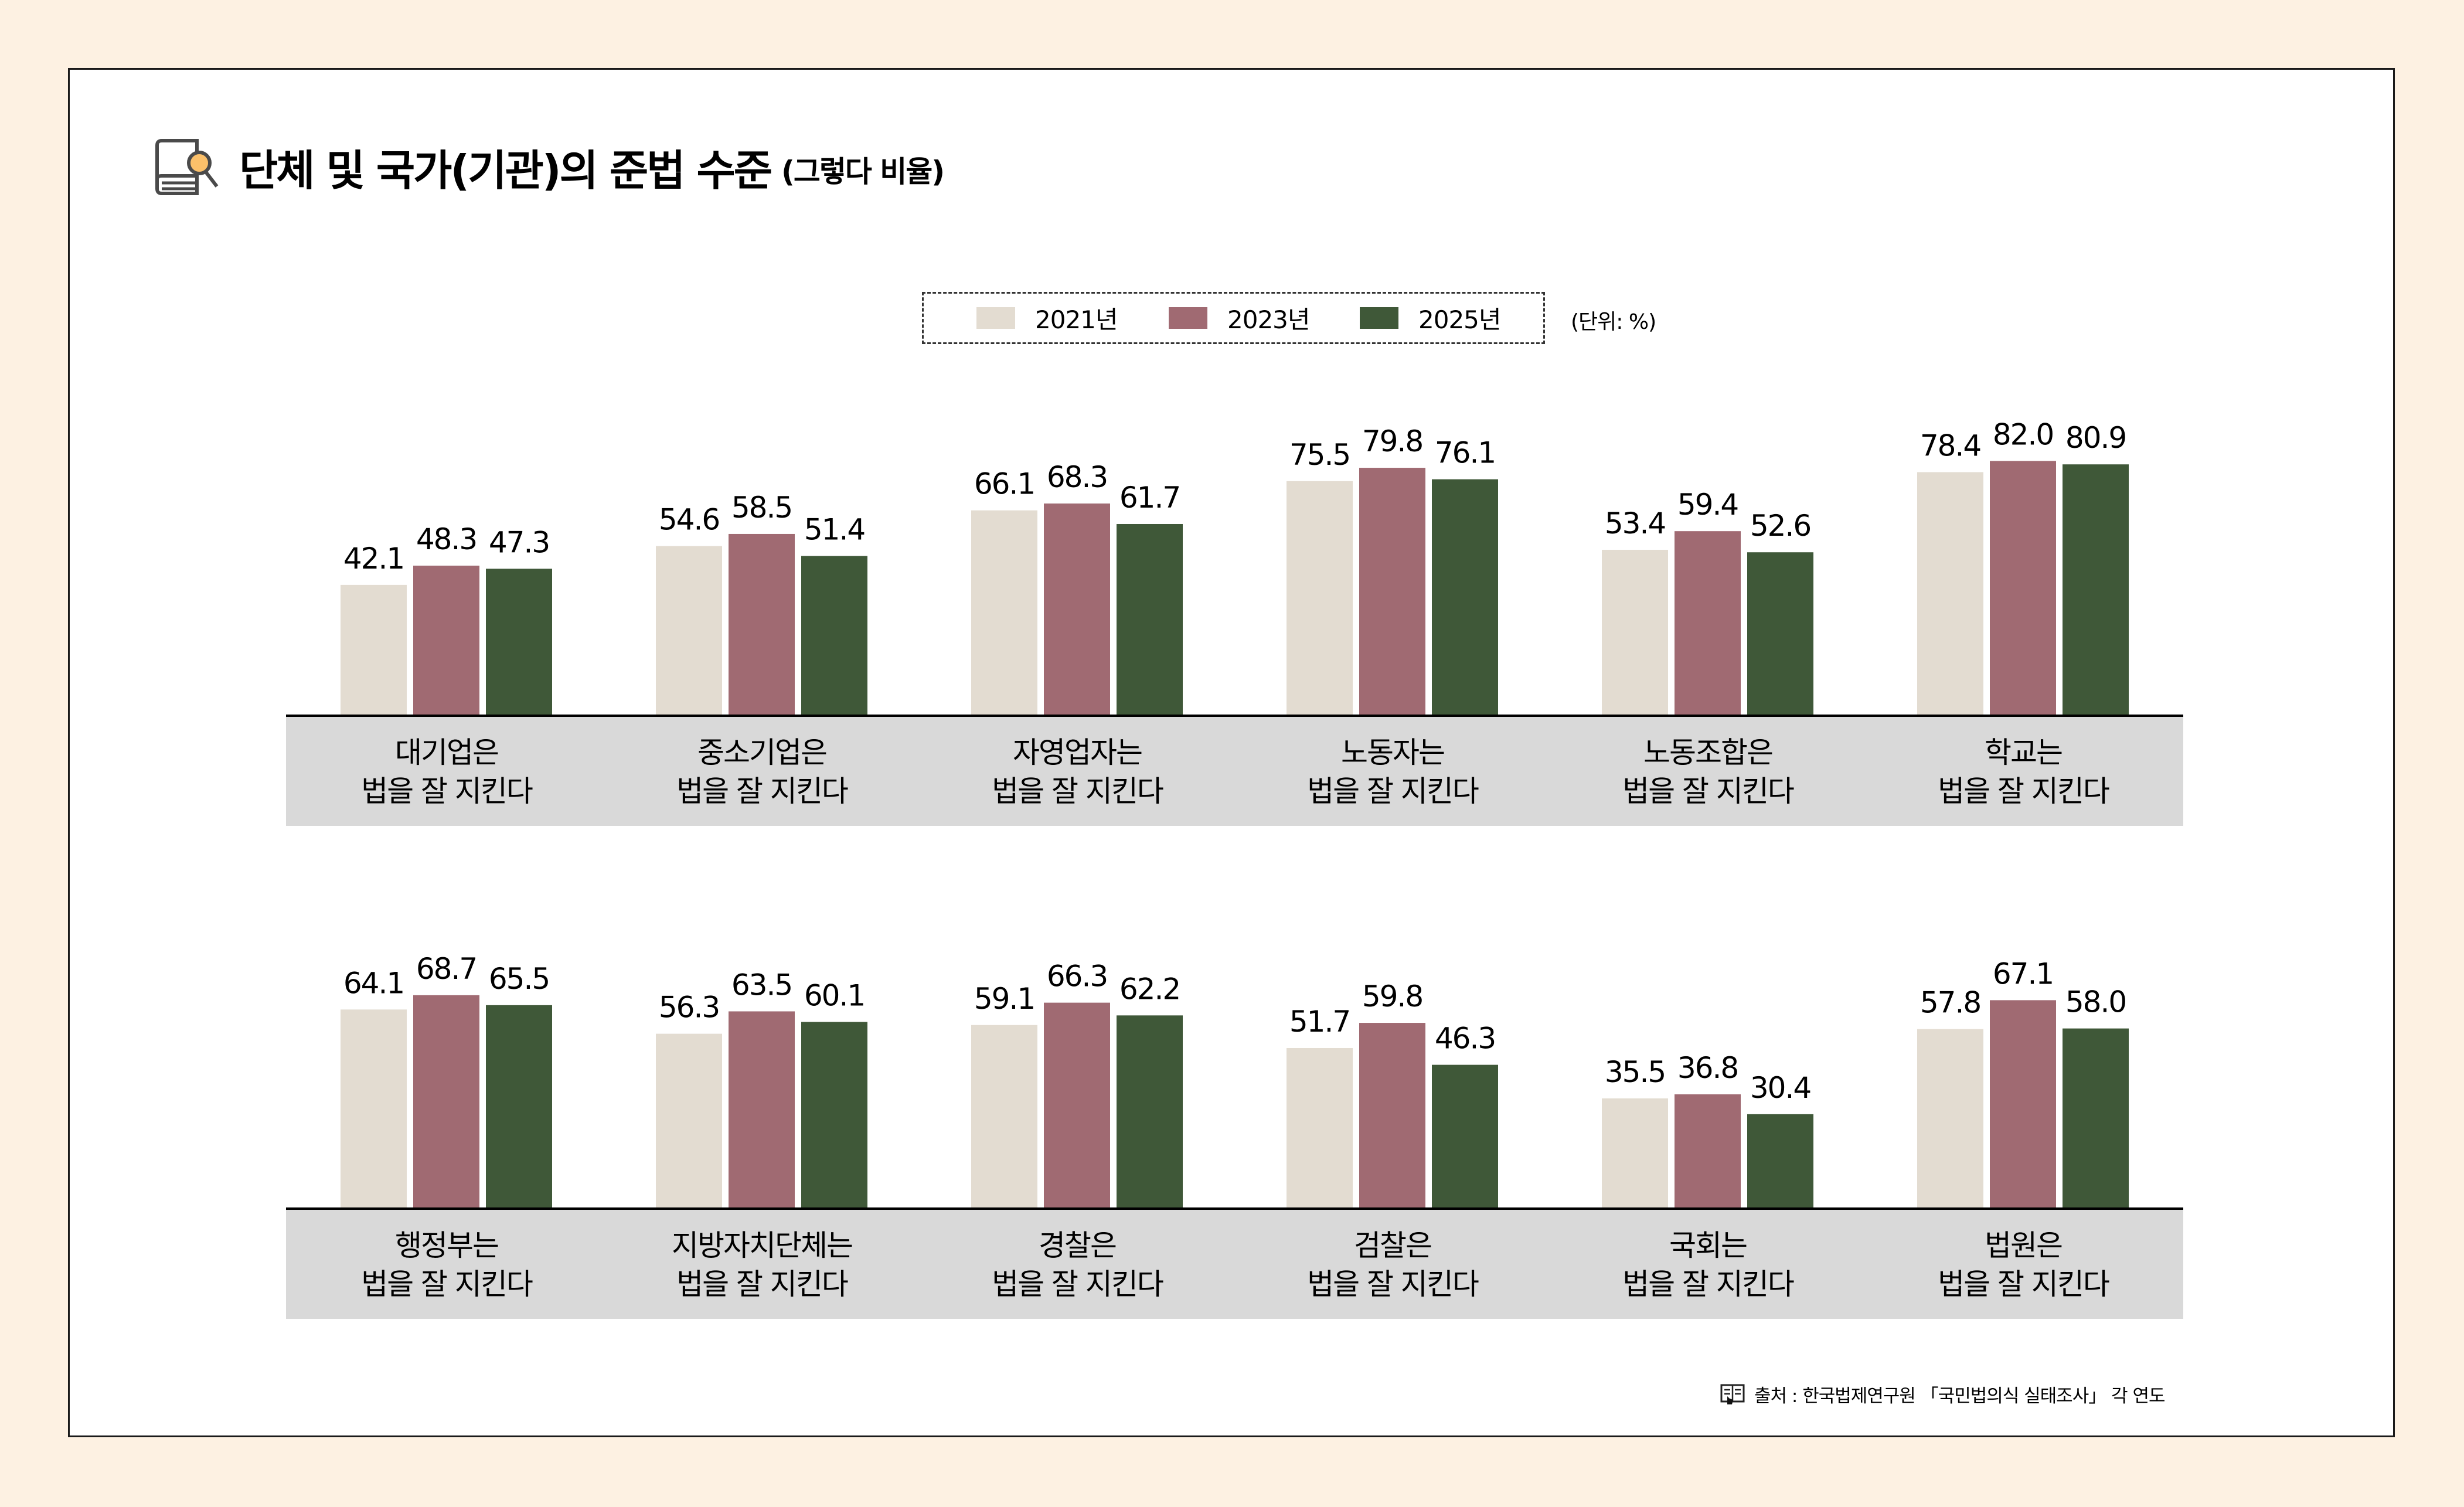 This screenshot has width=2464, height=1507. I want to click on data-label-2025: 80.9, so click(2095, 438).